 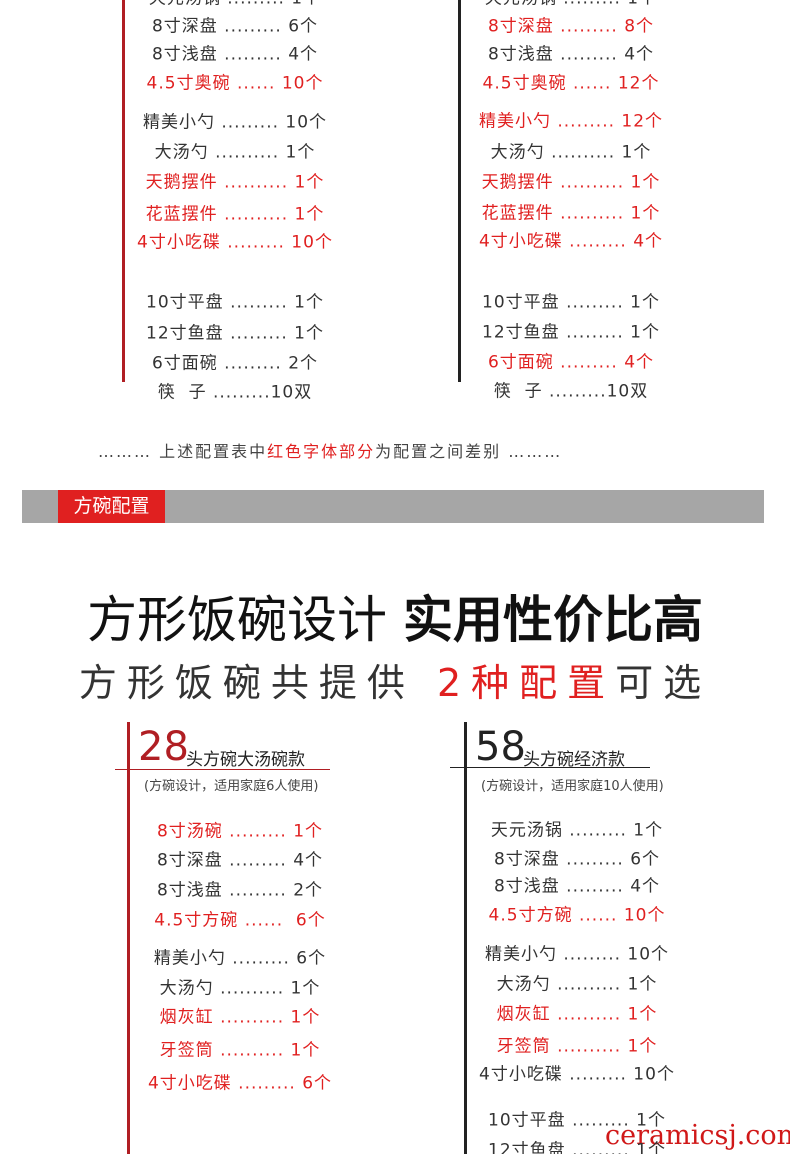 I want to click on headline-text: 方形饭碗设计, so click(x=237, y=620).